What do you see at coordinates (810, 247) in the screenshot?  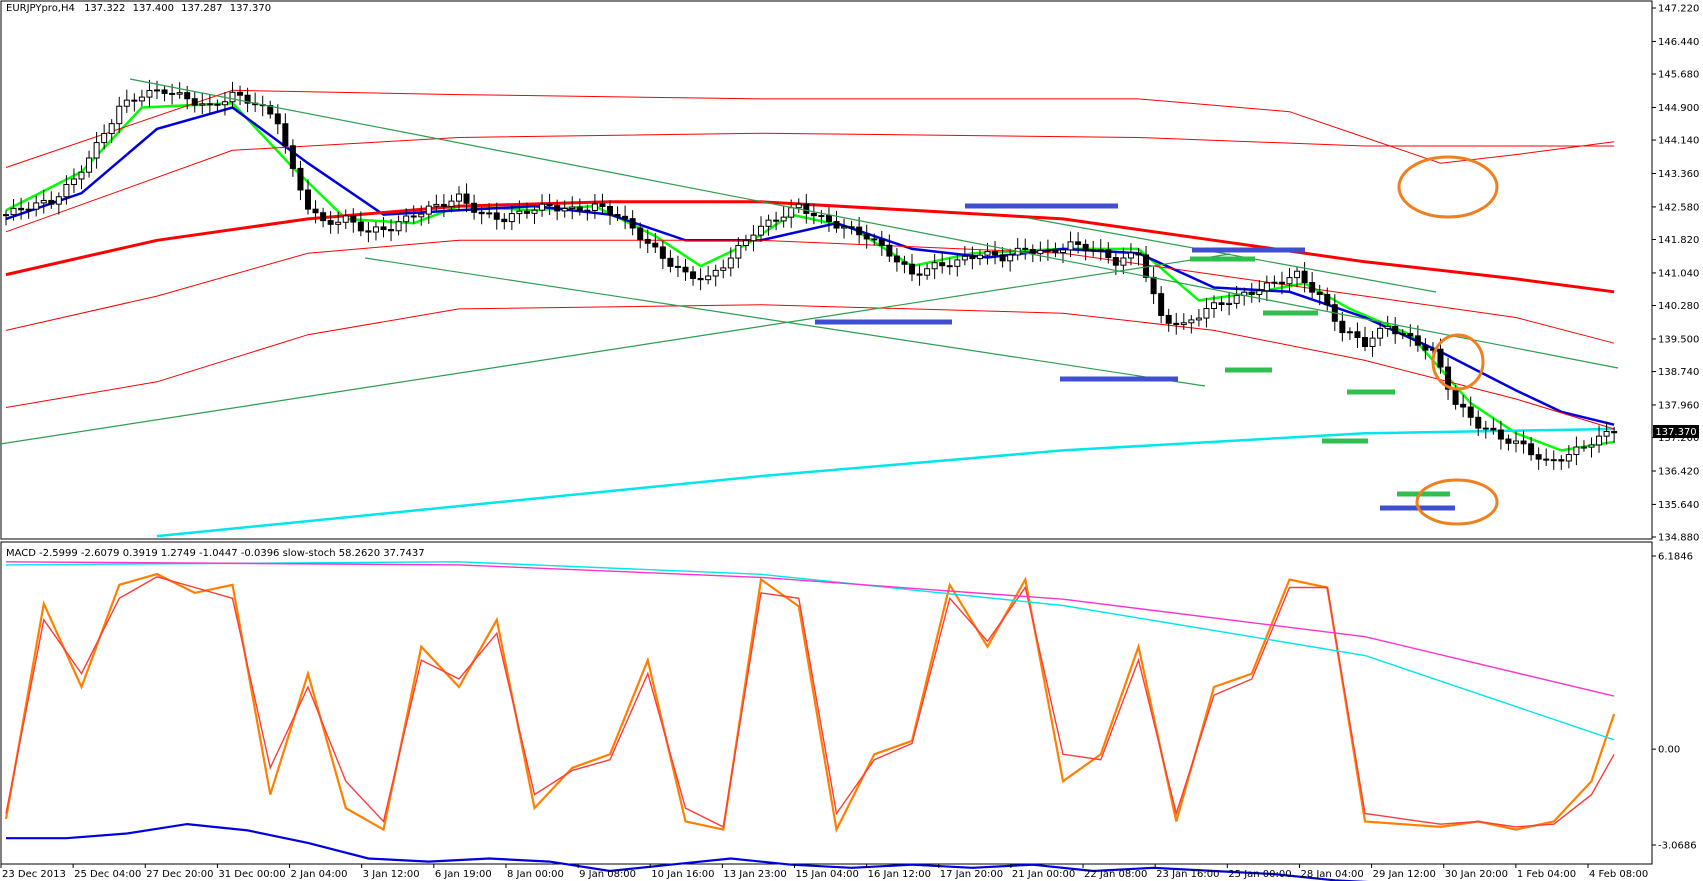 I see `indicator-ma-red-thick` at bounding box center [810, 247].